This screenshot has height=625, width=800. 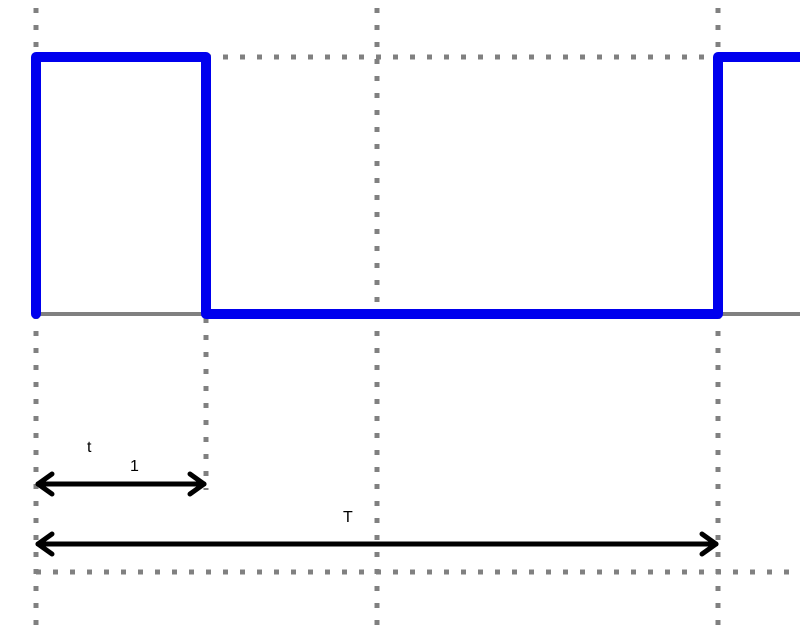 What do you see at coordinates (121, 484) in the screenshot?
I see `pulse-width-arrow` at bounding box center [121, 484].